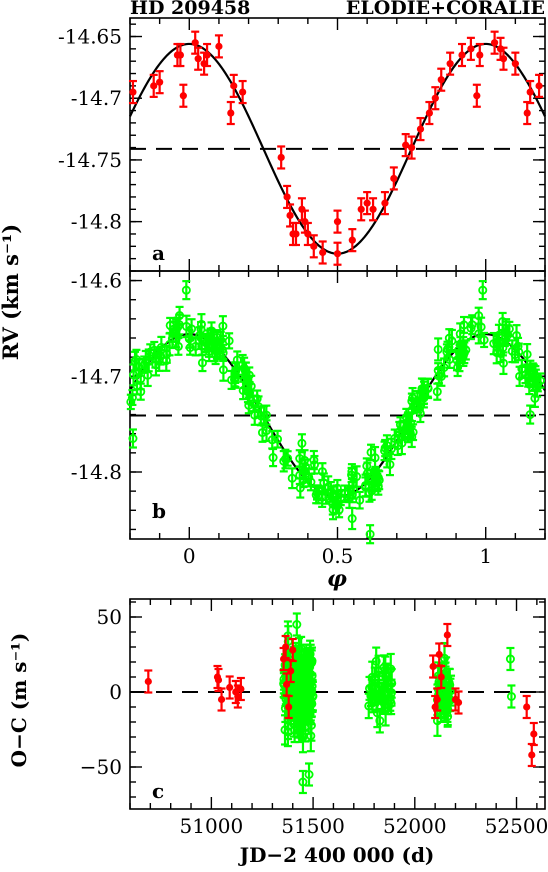 The width and height of the screenshot is (548, 872). What do you see at coordinates (115, 692) in the screenshot?
I see `panel-c-ytick-label: 0` at bounding box center [115, 692].